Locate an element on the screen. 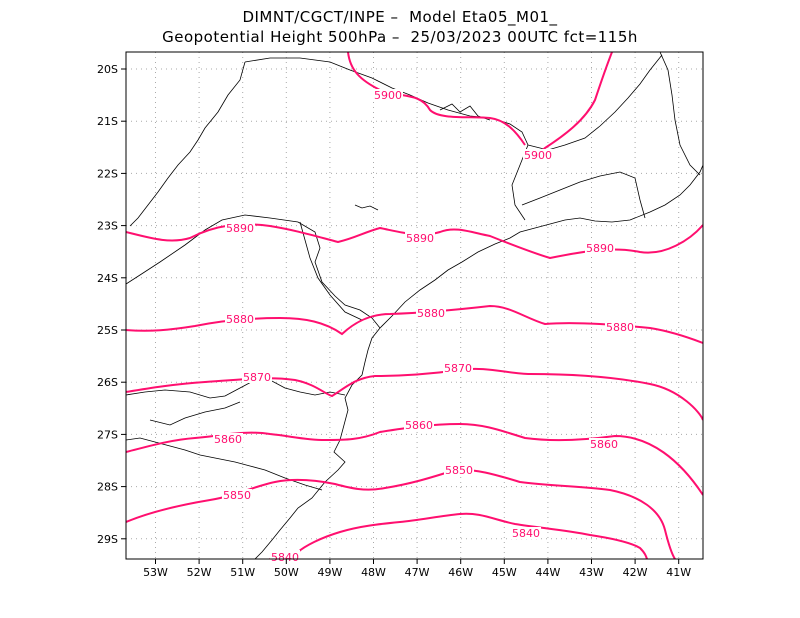  lon-tick-label: 50W is located at coordinates (286, 572).